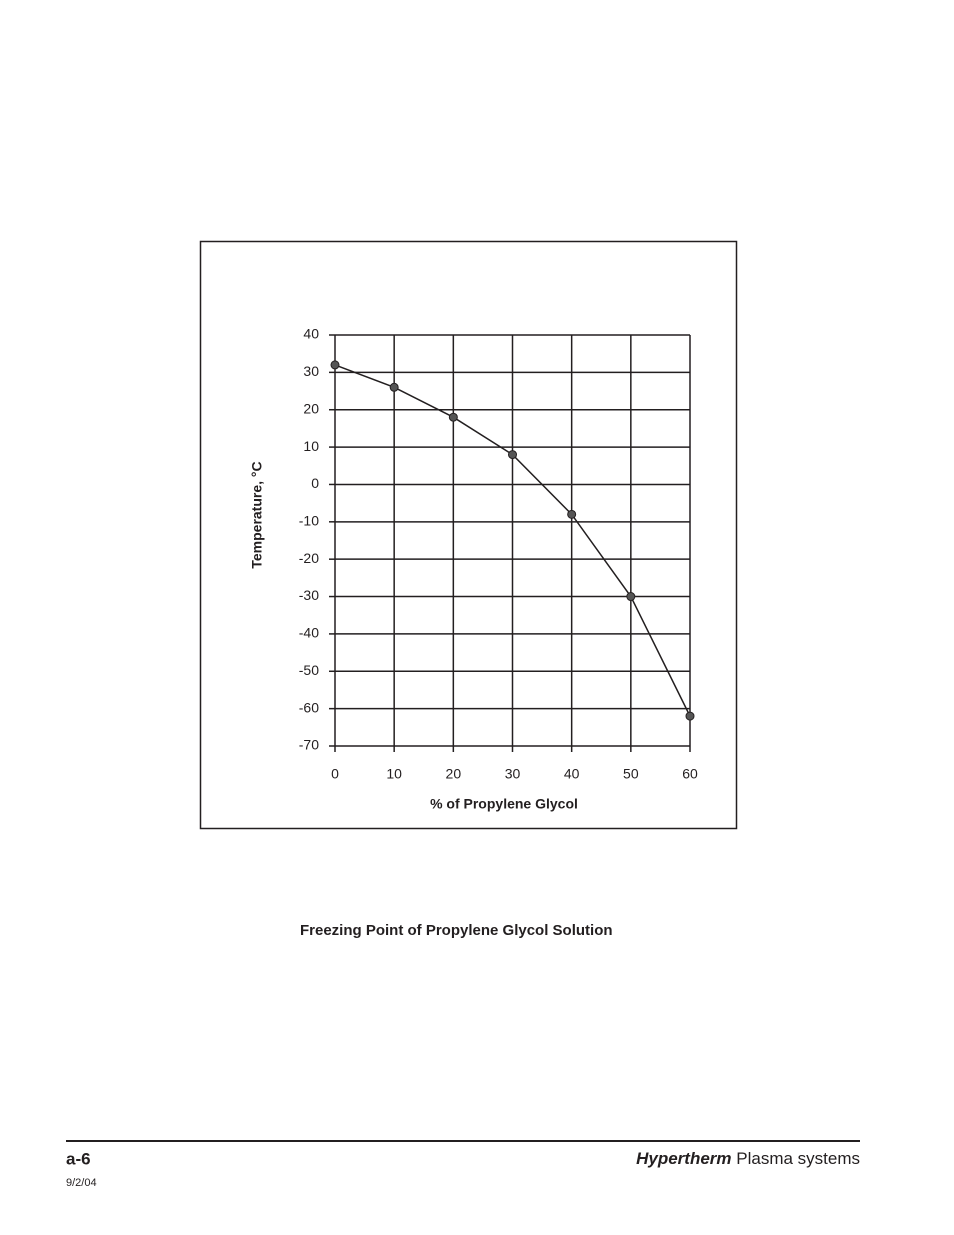  I want to click on date: 9/2/04, so click(81, 1183).